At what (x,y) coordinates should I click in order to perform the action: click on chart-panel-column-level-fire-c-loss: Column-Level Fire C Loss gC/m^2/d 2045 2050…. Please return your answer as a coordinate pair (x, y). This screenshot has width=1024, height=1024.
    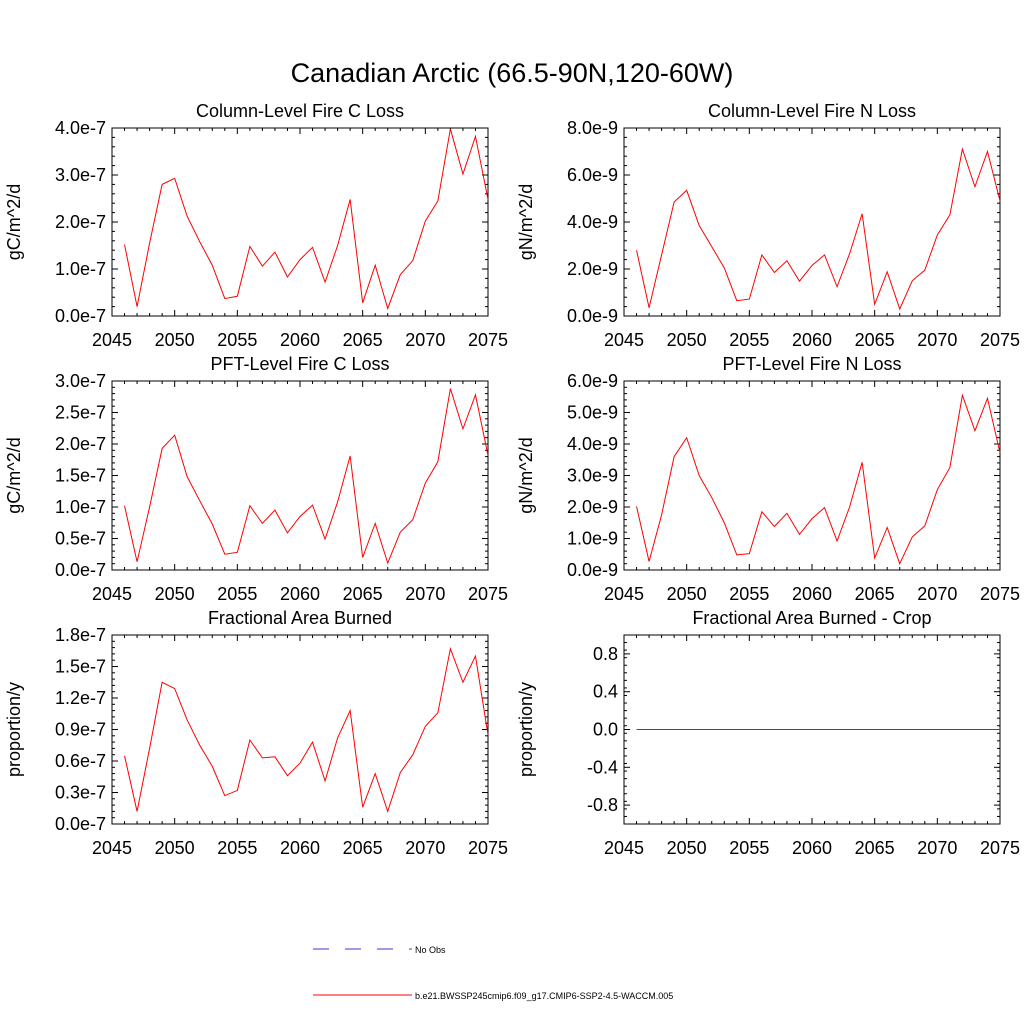
    Looking at the image, I should click on (256, 225).